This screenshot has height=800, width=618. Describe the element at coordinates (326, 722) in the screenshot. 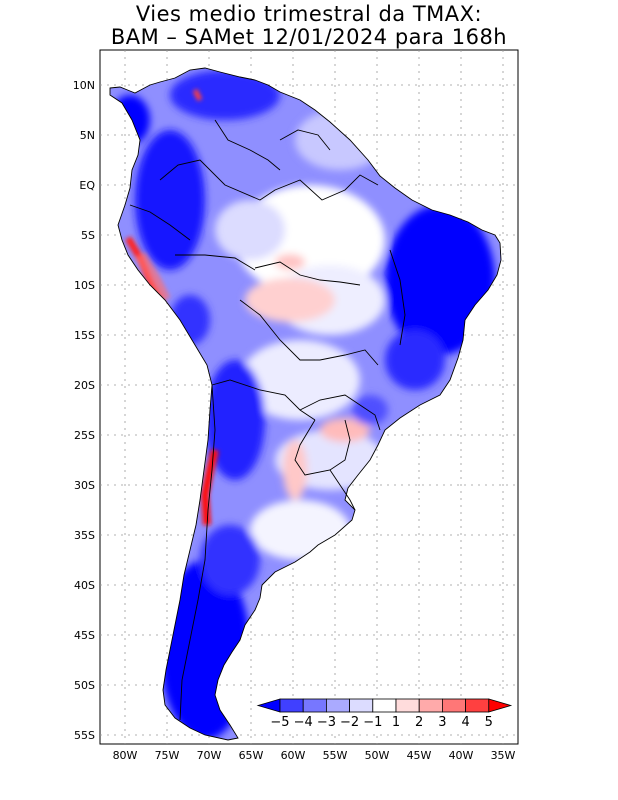

I see `legend-label: −3` at that location.